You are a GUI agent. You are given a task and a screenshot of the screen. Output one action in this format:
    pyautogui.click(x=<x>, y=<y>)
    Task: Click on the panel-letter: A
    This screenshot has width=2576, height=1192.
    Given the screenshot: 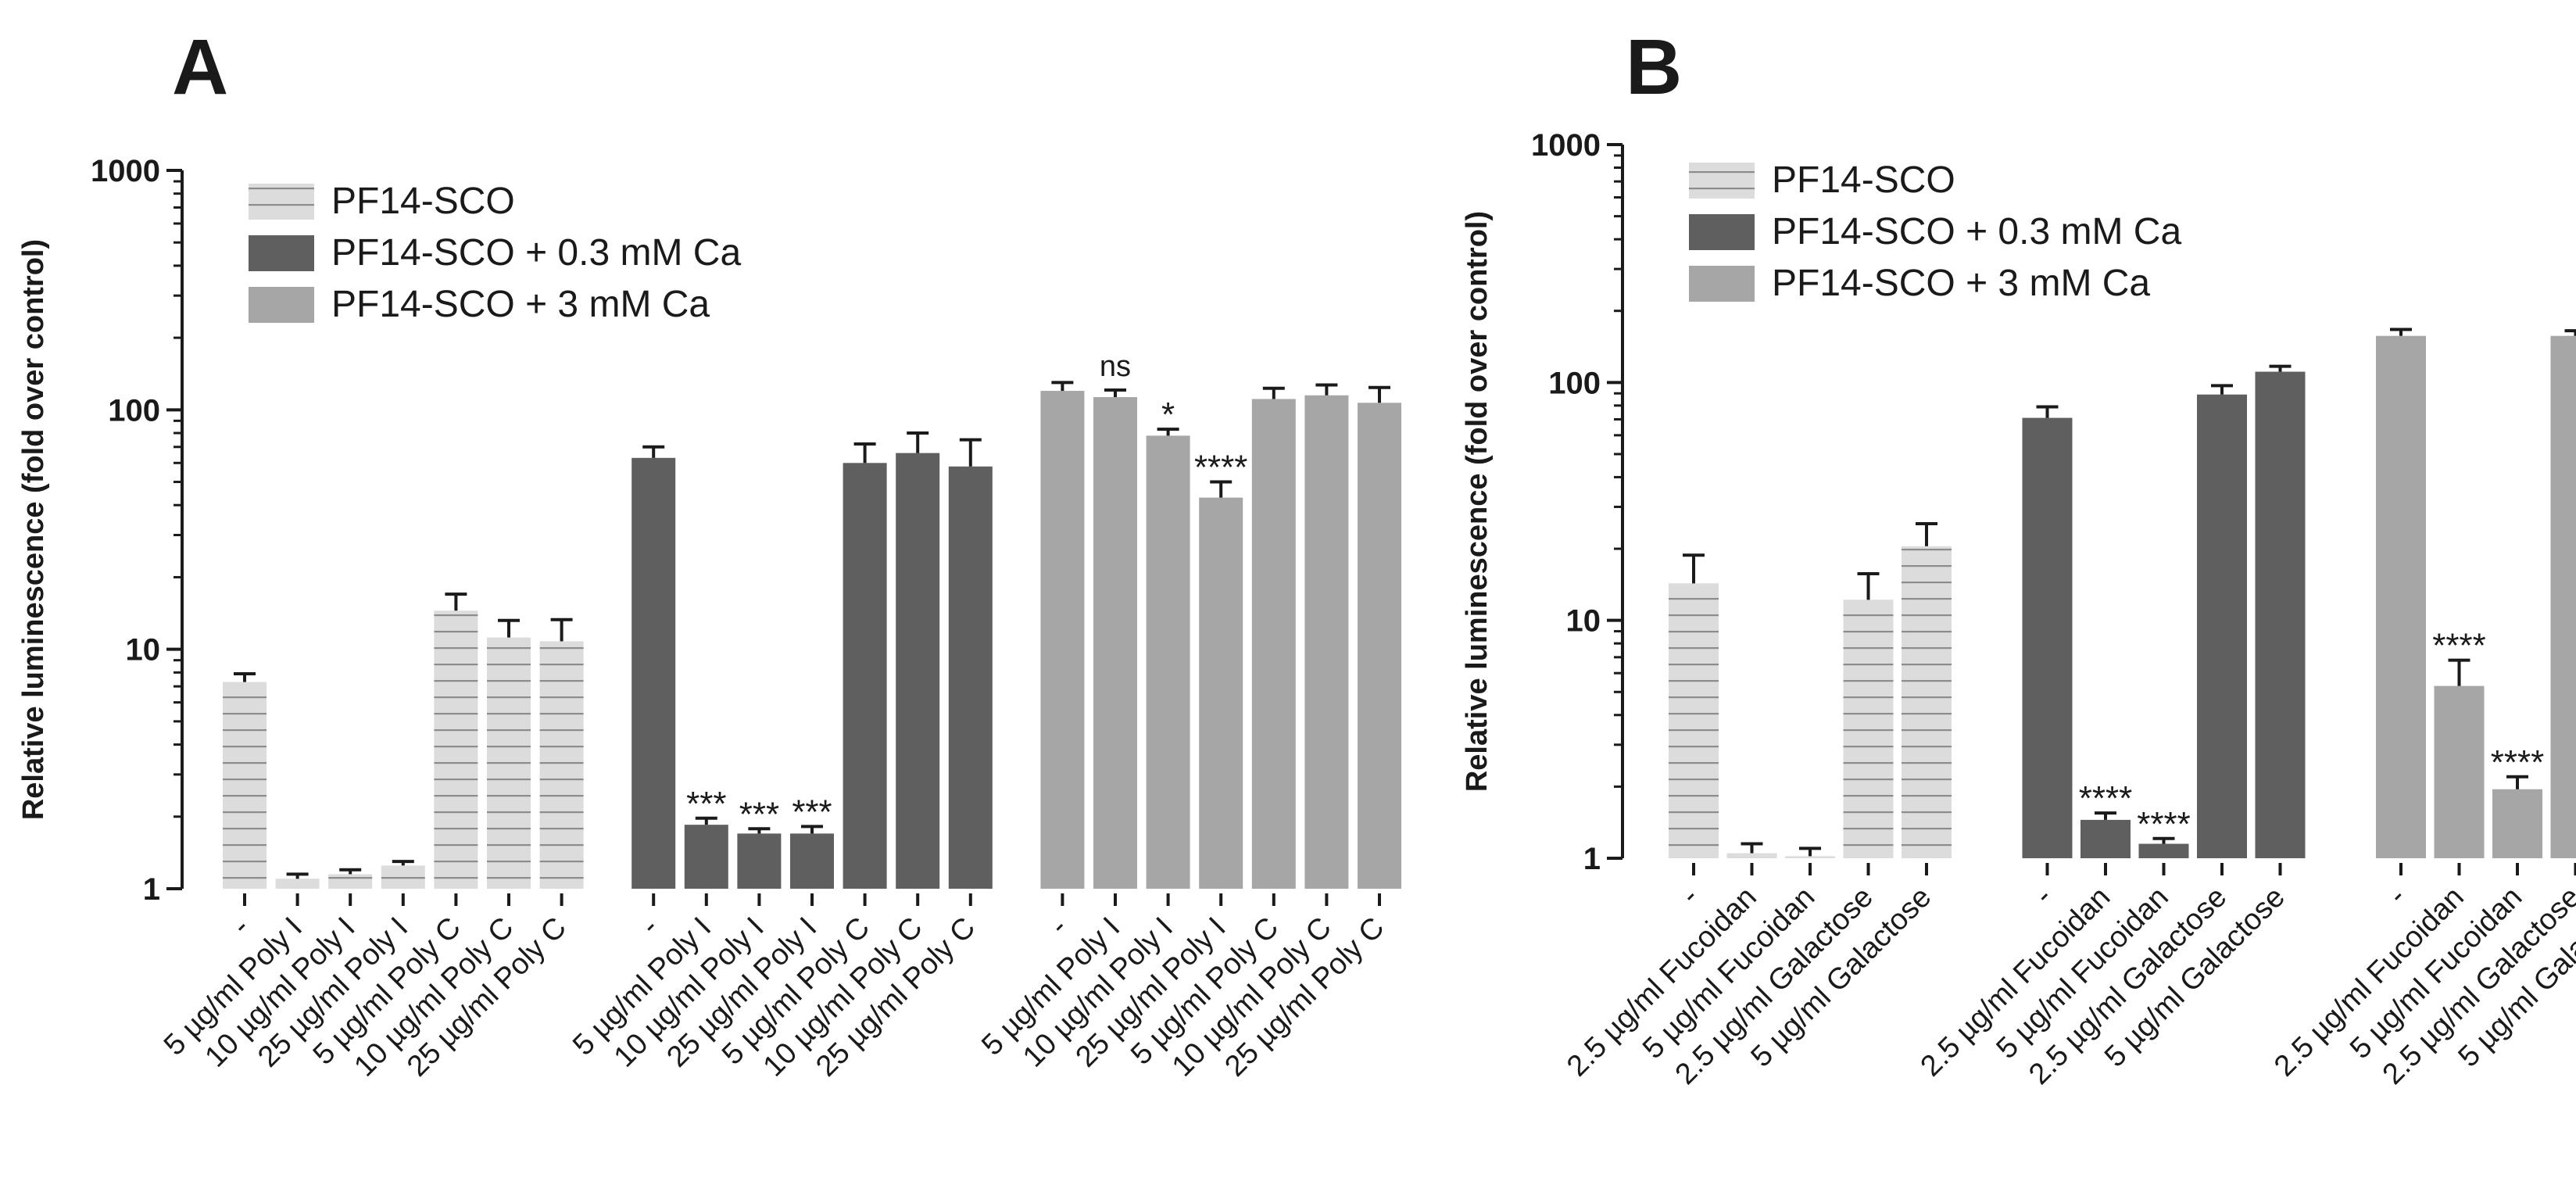 What is the action you would take?
    pyautogui.click(x=200, y=67)
    